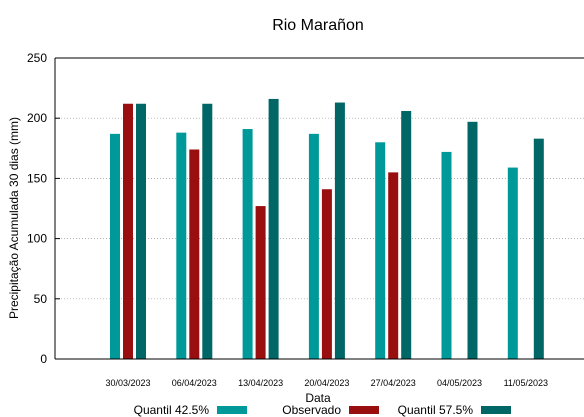 Image resolution: width=584 pixels, height=417 pixels. Describe the element at coordinates (141, 231) in the screenshot. I see `bar-quantil-57-5--0` at that location.